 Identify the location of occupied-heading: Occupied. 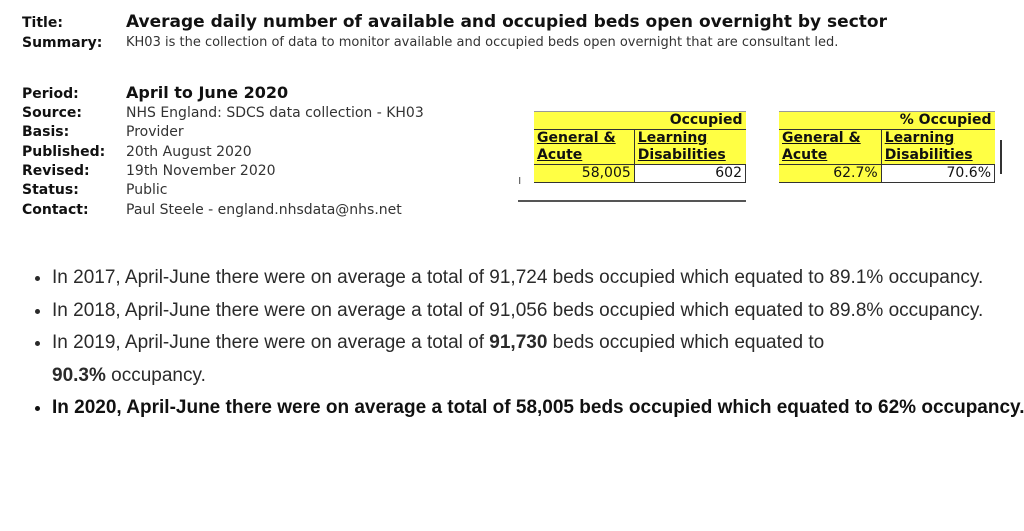
(640, 120).